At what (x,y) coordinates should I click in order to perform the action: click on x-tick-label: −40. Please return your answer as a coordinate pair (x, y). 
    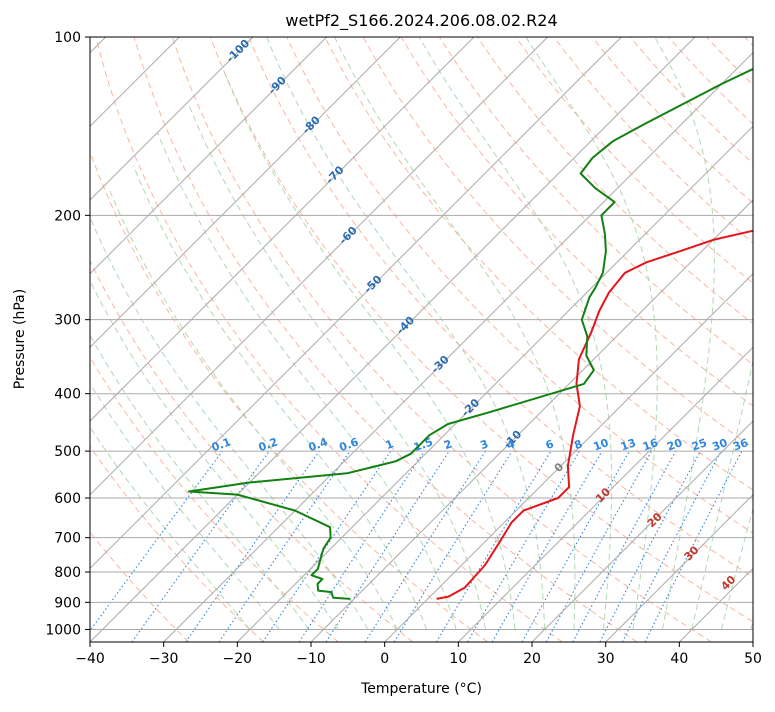
    Looking at the image, I should click on (90, 659).